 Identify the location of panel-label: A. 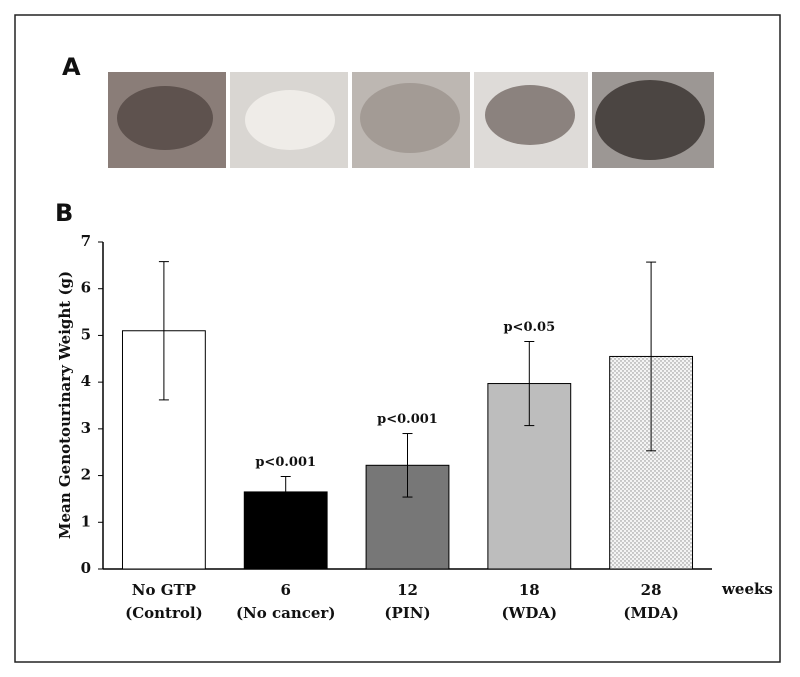
(71, 67).